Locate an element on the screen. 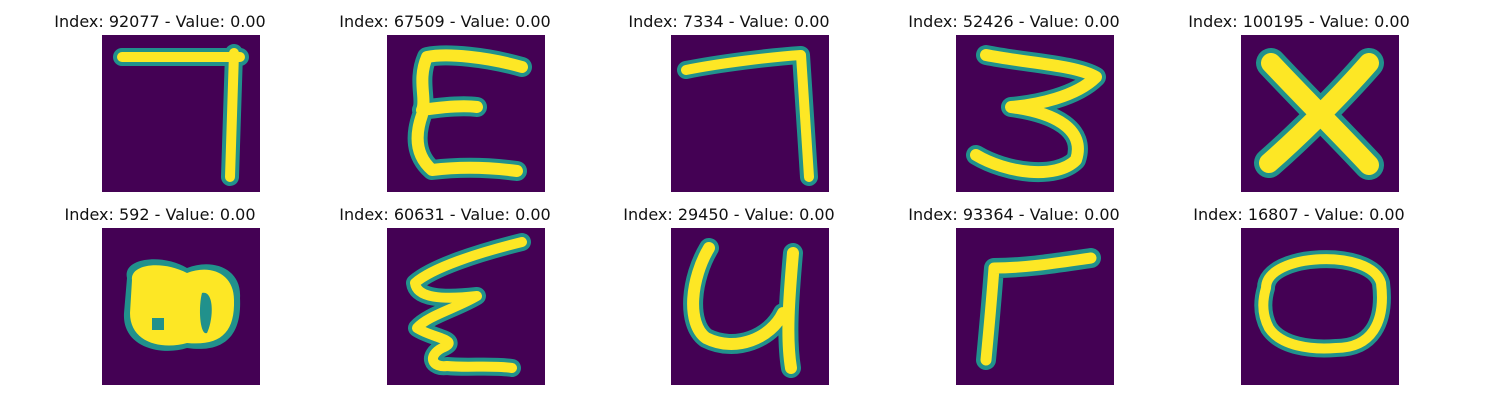 The image size is (1500, 400). panel-6: Index: 592 - Value: 0.00 is located at coordinates (160, 289).